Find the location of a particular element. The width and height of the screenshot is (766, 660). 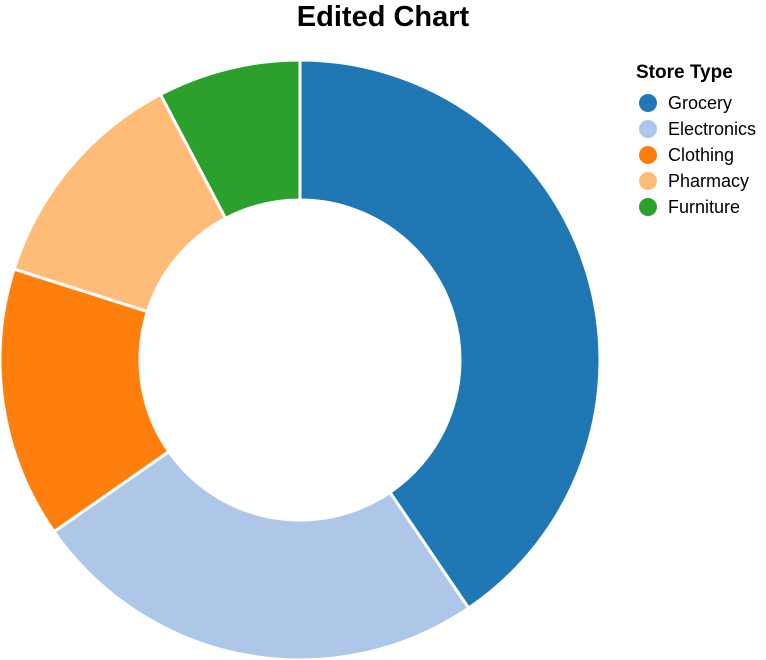

legend-title: Store Type is located at coordinates (684, 72).